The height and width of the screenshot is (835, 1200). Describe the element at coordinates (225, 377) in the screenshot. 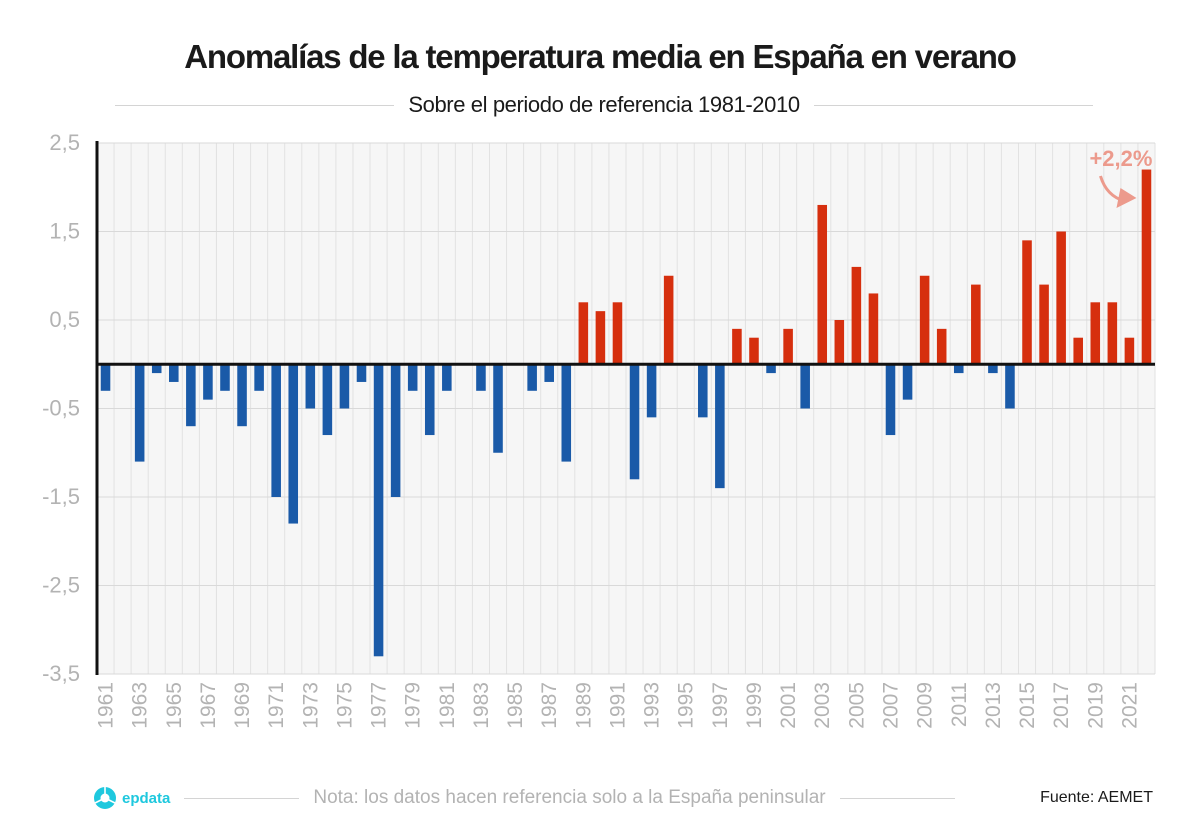

I see `bar-1968` at that location.